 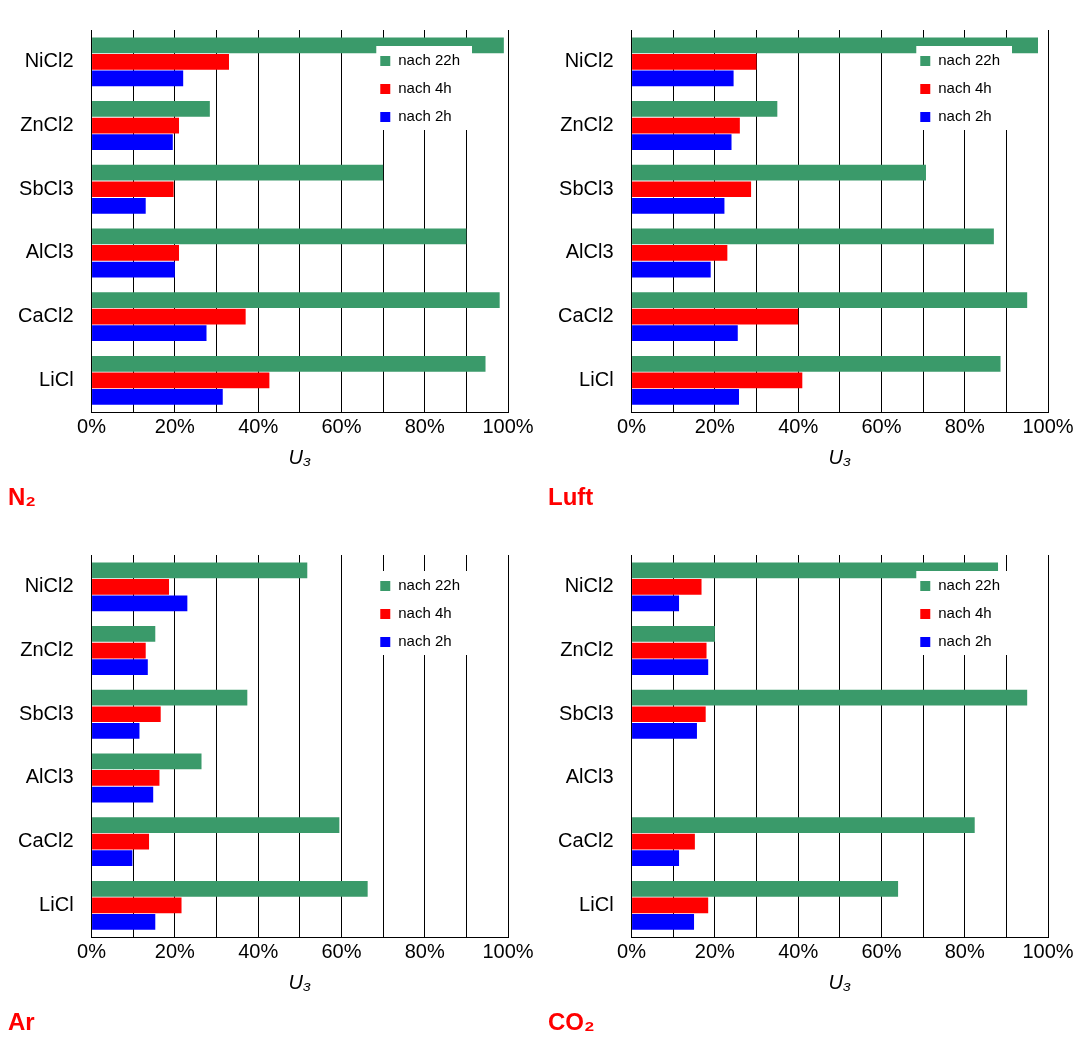 What do you see at coordinates (965, 641) in the screenshot?
I see `legend-label: nach 2h` at bounding box center [965, 641].